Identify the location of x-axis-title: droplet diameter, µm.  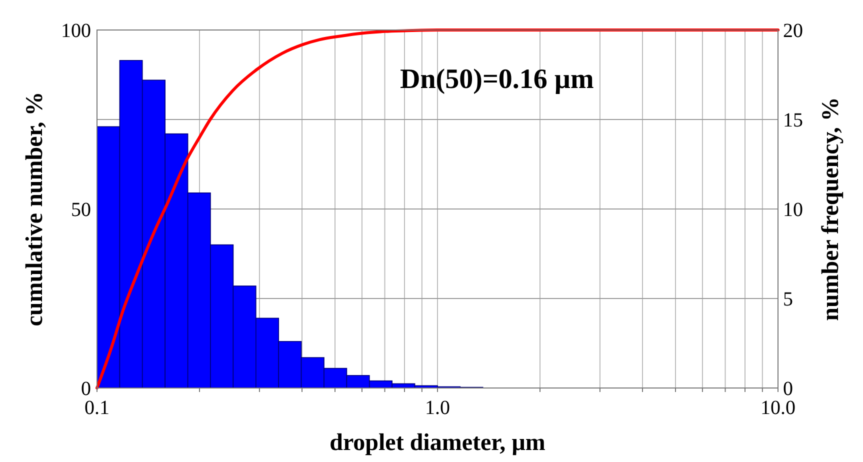
(438, 443).